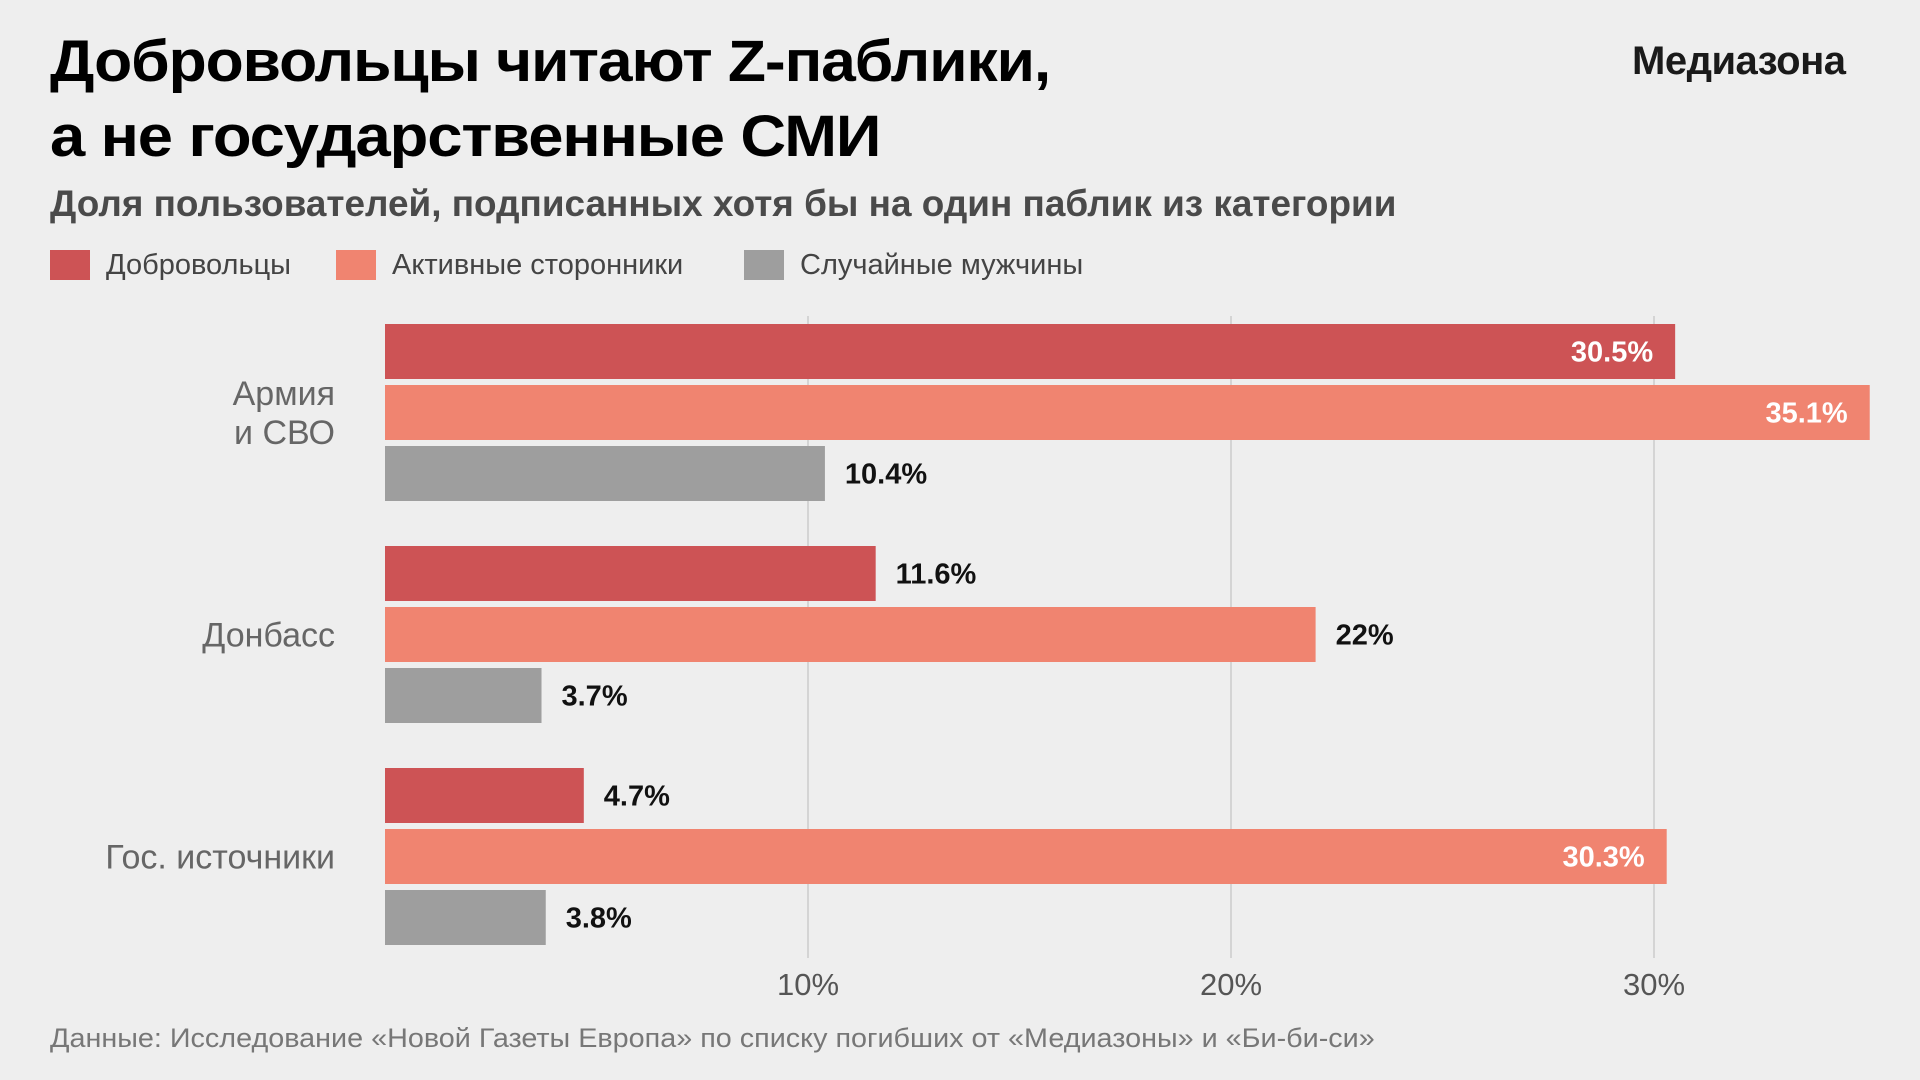 Image resolution: width=1920 pixels, height=1080 pixels. What do you see at coordinates (1654, 984) in the screenshot?
I see `x-tick-label: 30%` at bounding box center [1654, 984].